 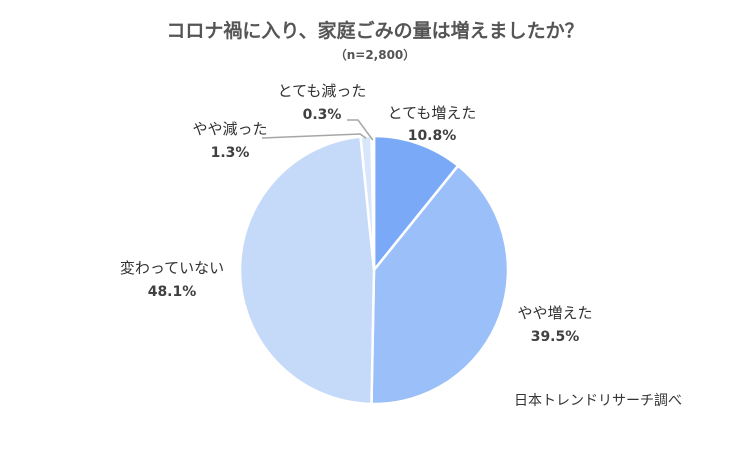 I want to click on slice-value-label: 10.8%, so click(x=432, y=136).